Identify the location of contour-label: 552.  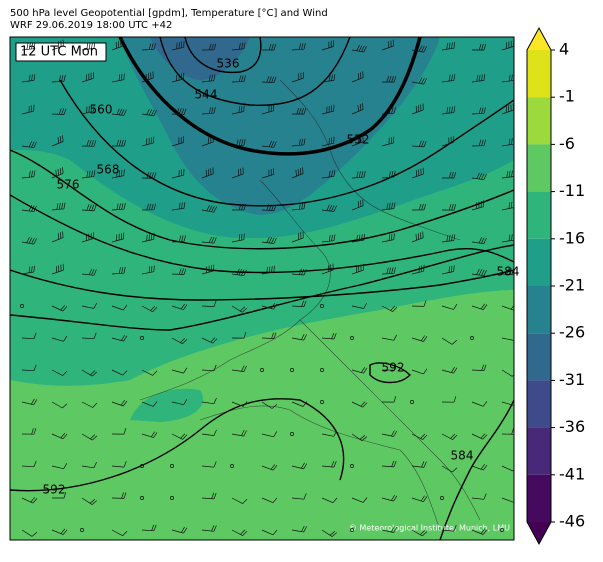
(358, 140).